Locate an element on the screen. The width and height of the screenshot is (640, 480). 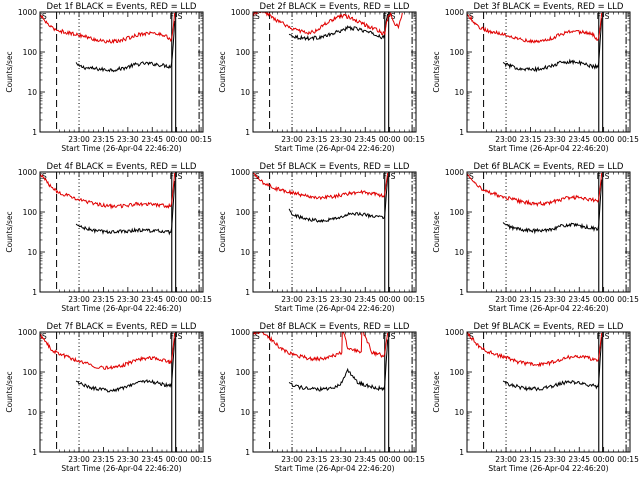
chart-title: Det 6f BLACK = Events, RED = LLD is located at coordinates (549, 167).